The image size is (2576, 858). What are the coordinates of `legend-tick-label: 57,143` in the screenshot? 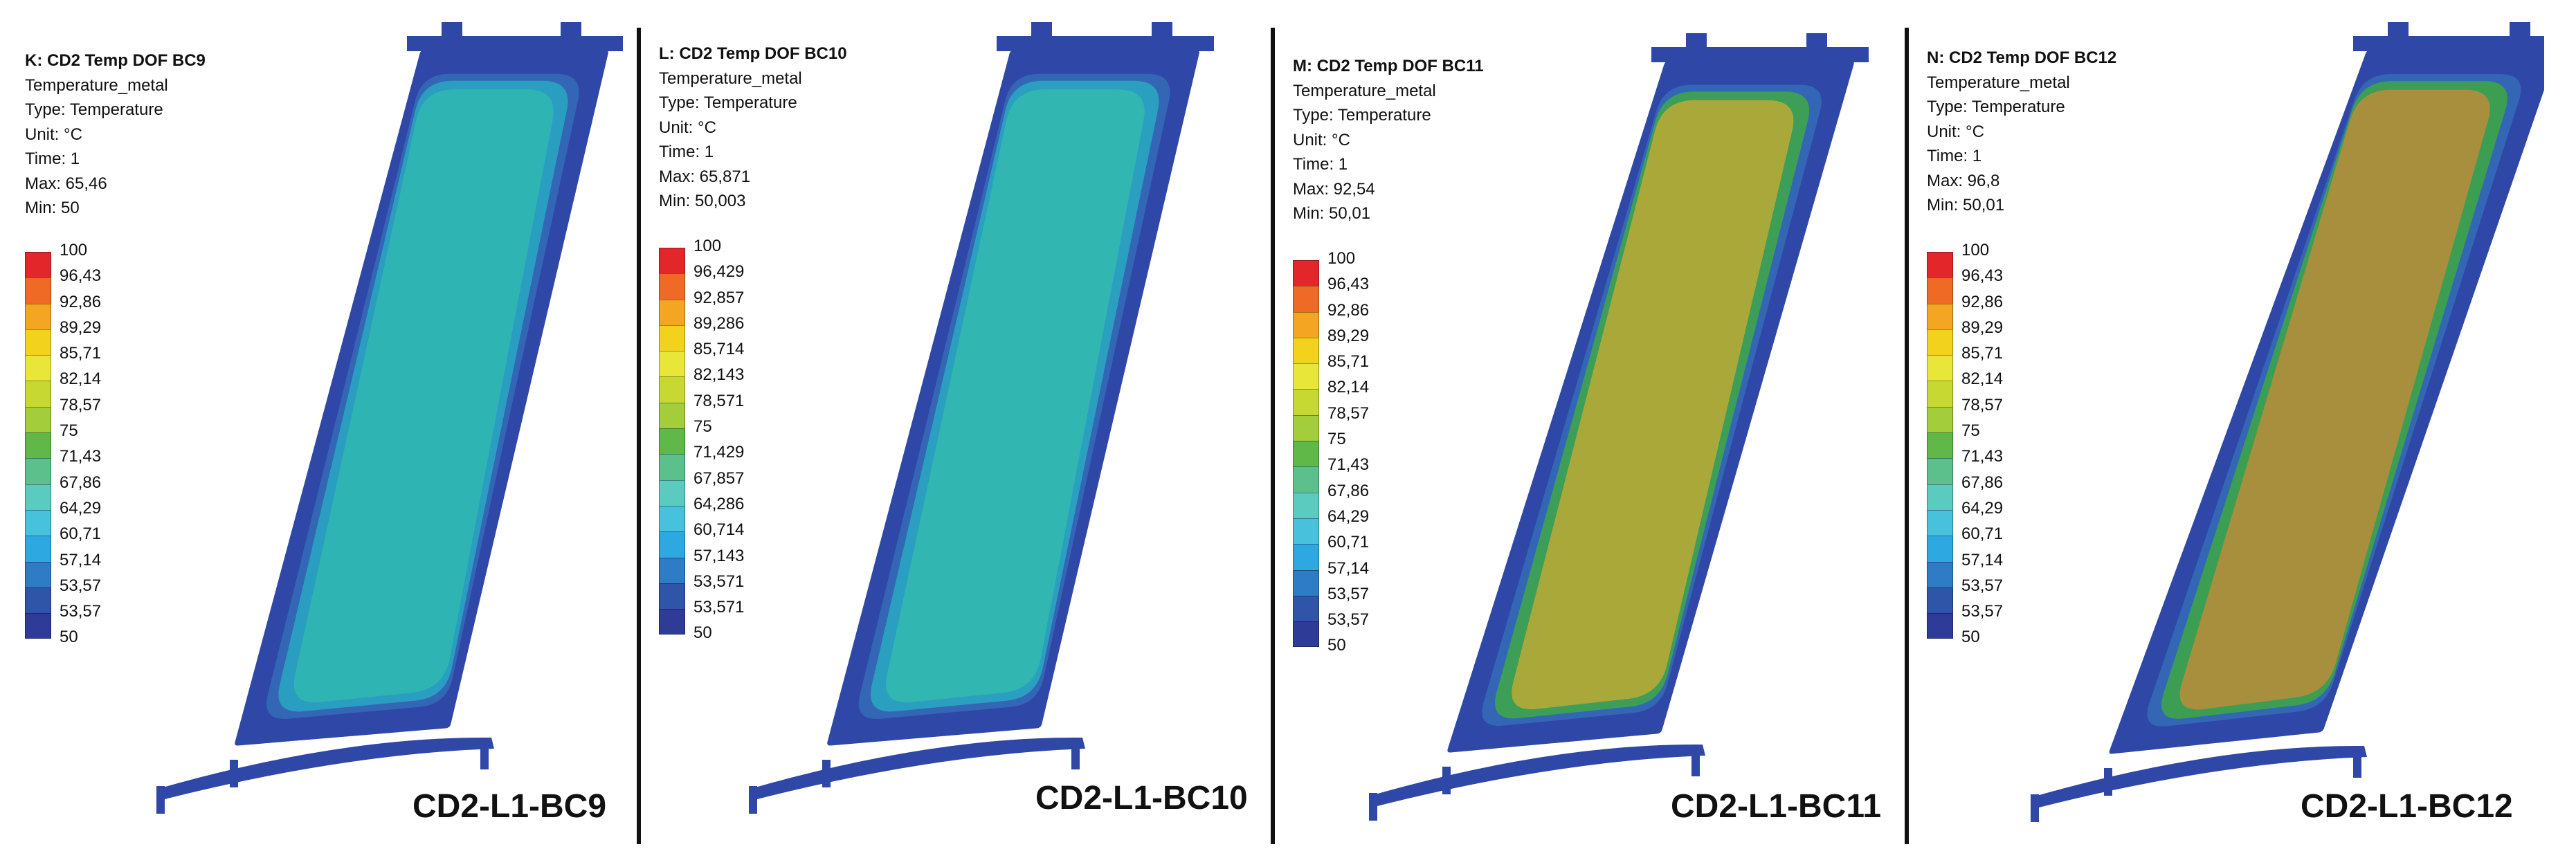 It's located at (719, 555).